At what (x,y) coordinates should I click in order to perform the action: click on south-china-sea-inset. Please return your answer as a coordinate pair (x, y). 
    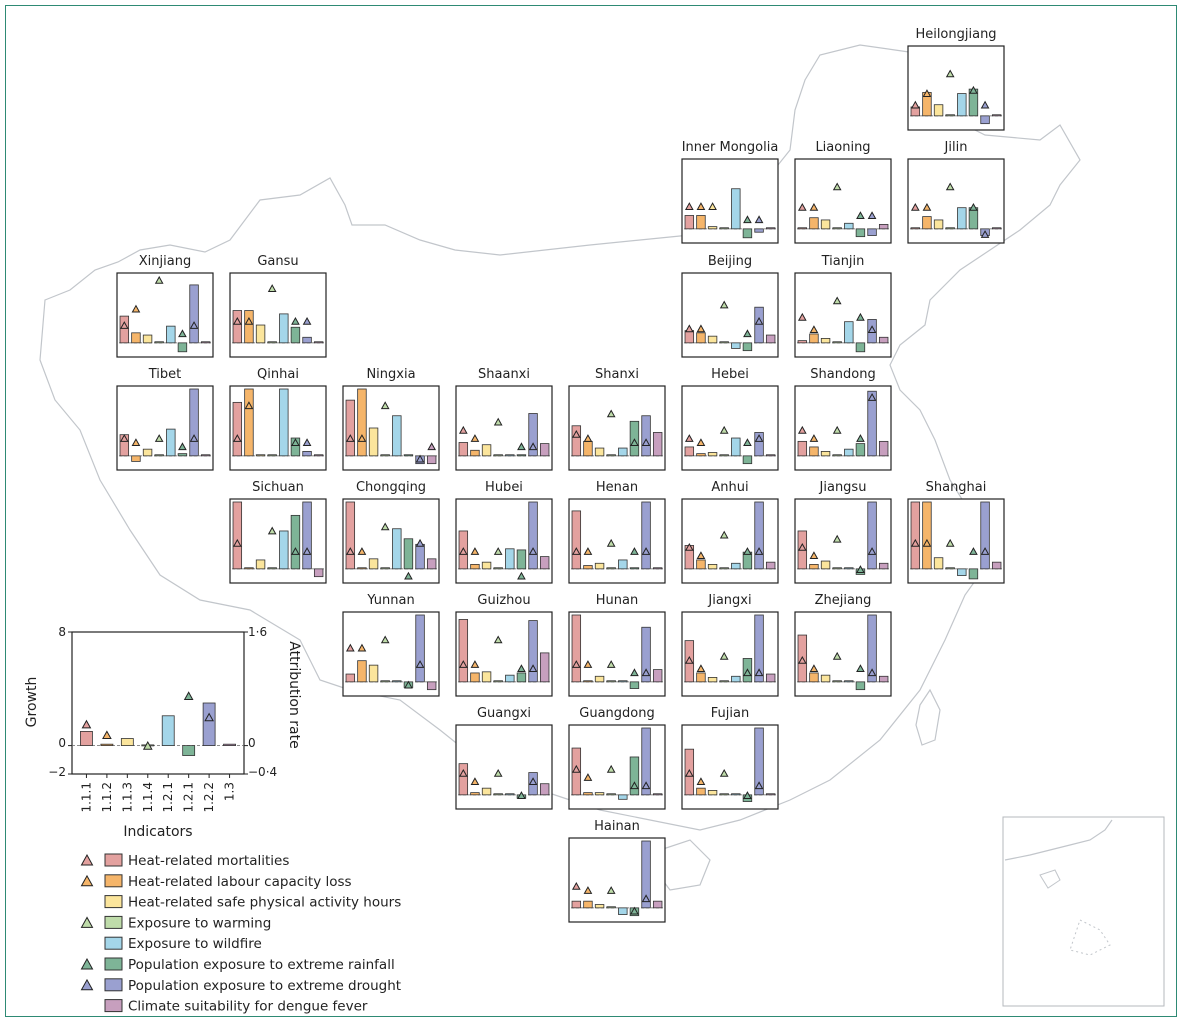
    Looking at the image, I should click on (1083, 911).